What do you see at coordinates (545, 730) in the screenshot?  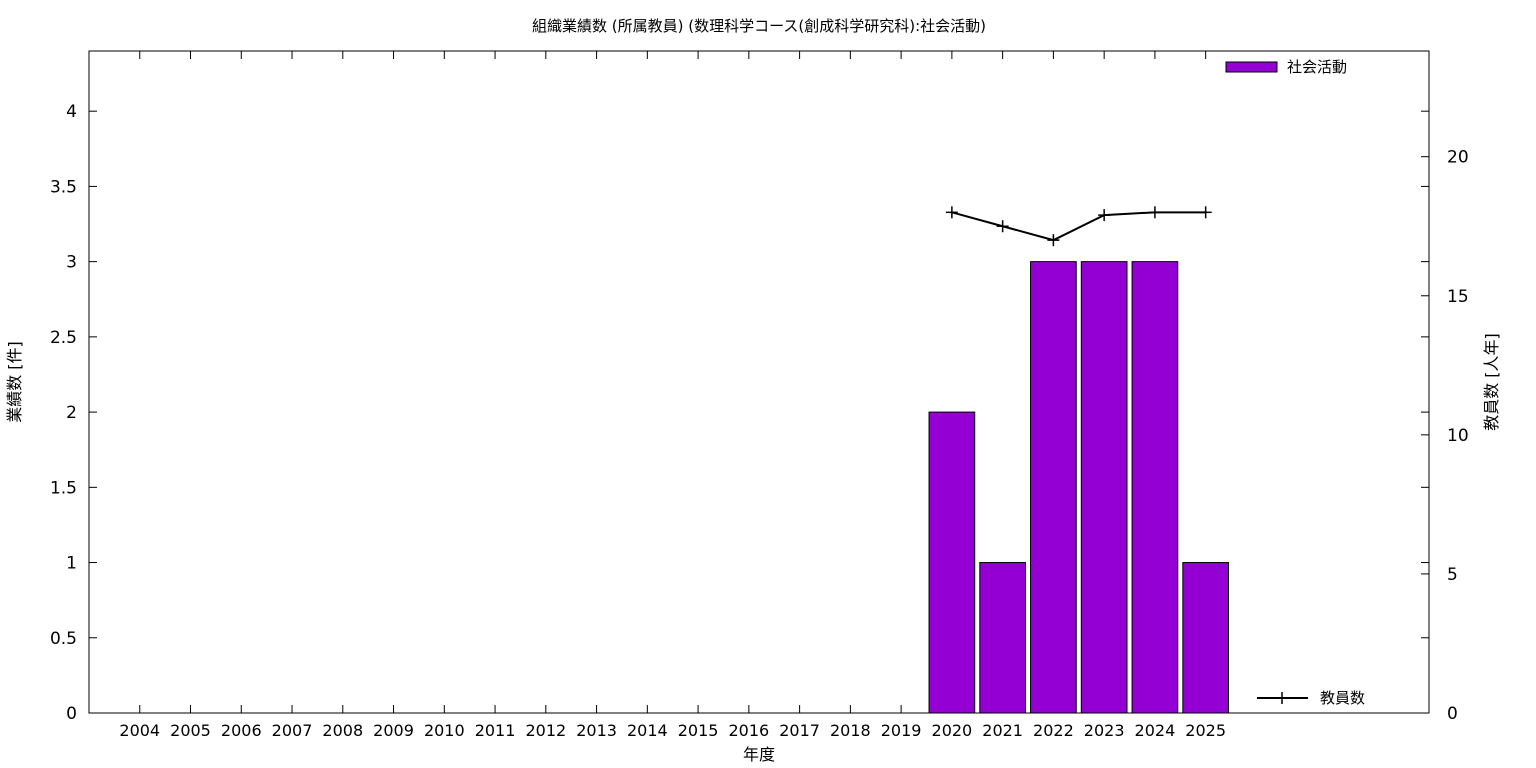 I see `x-tick-label: 2012` at bounding box center [545, 730].